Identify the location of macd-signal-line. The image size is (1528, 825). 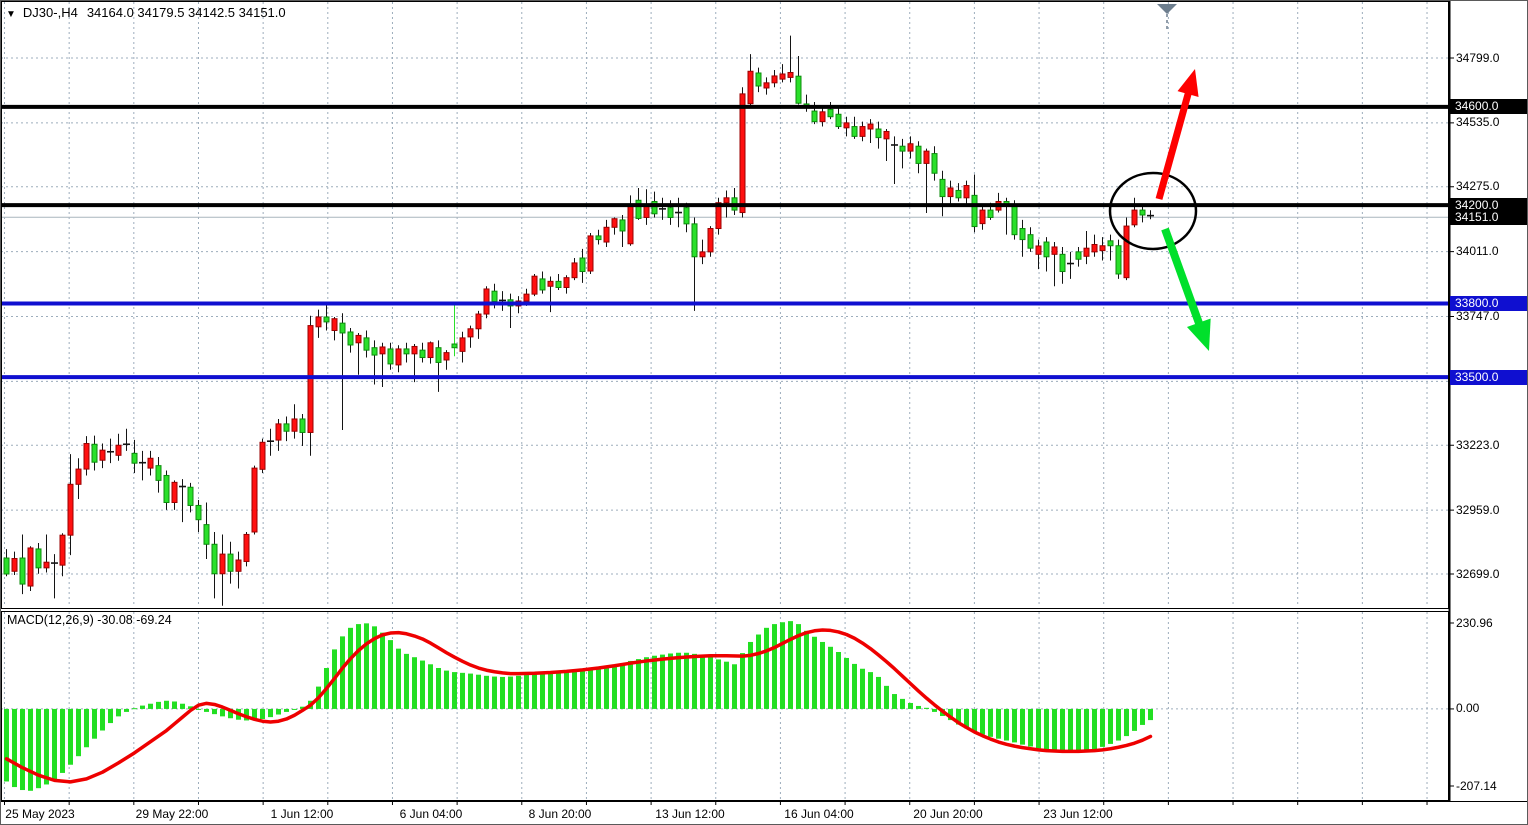
(578, 706).